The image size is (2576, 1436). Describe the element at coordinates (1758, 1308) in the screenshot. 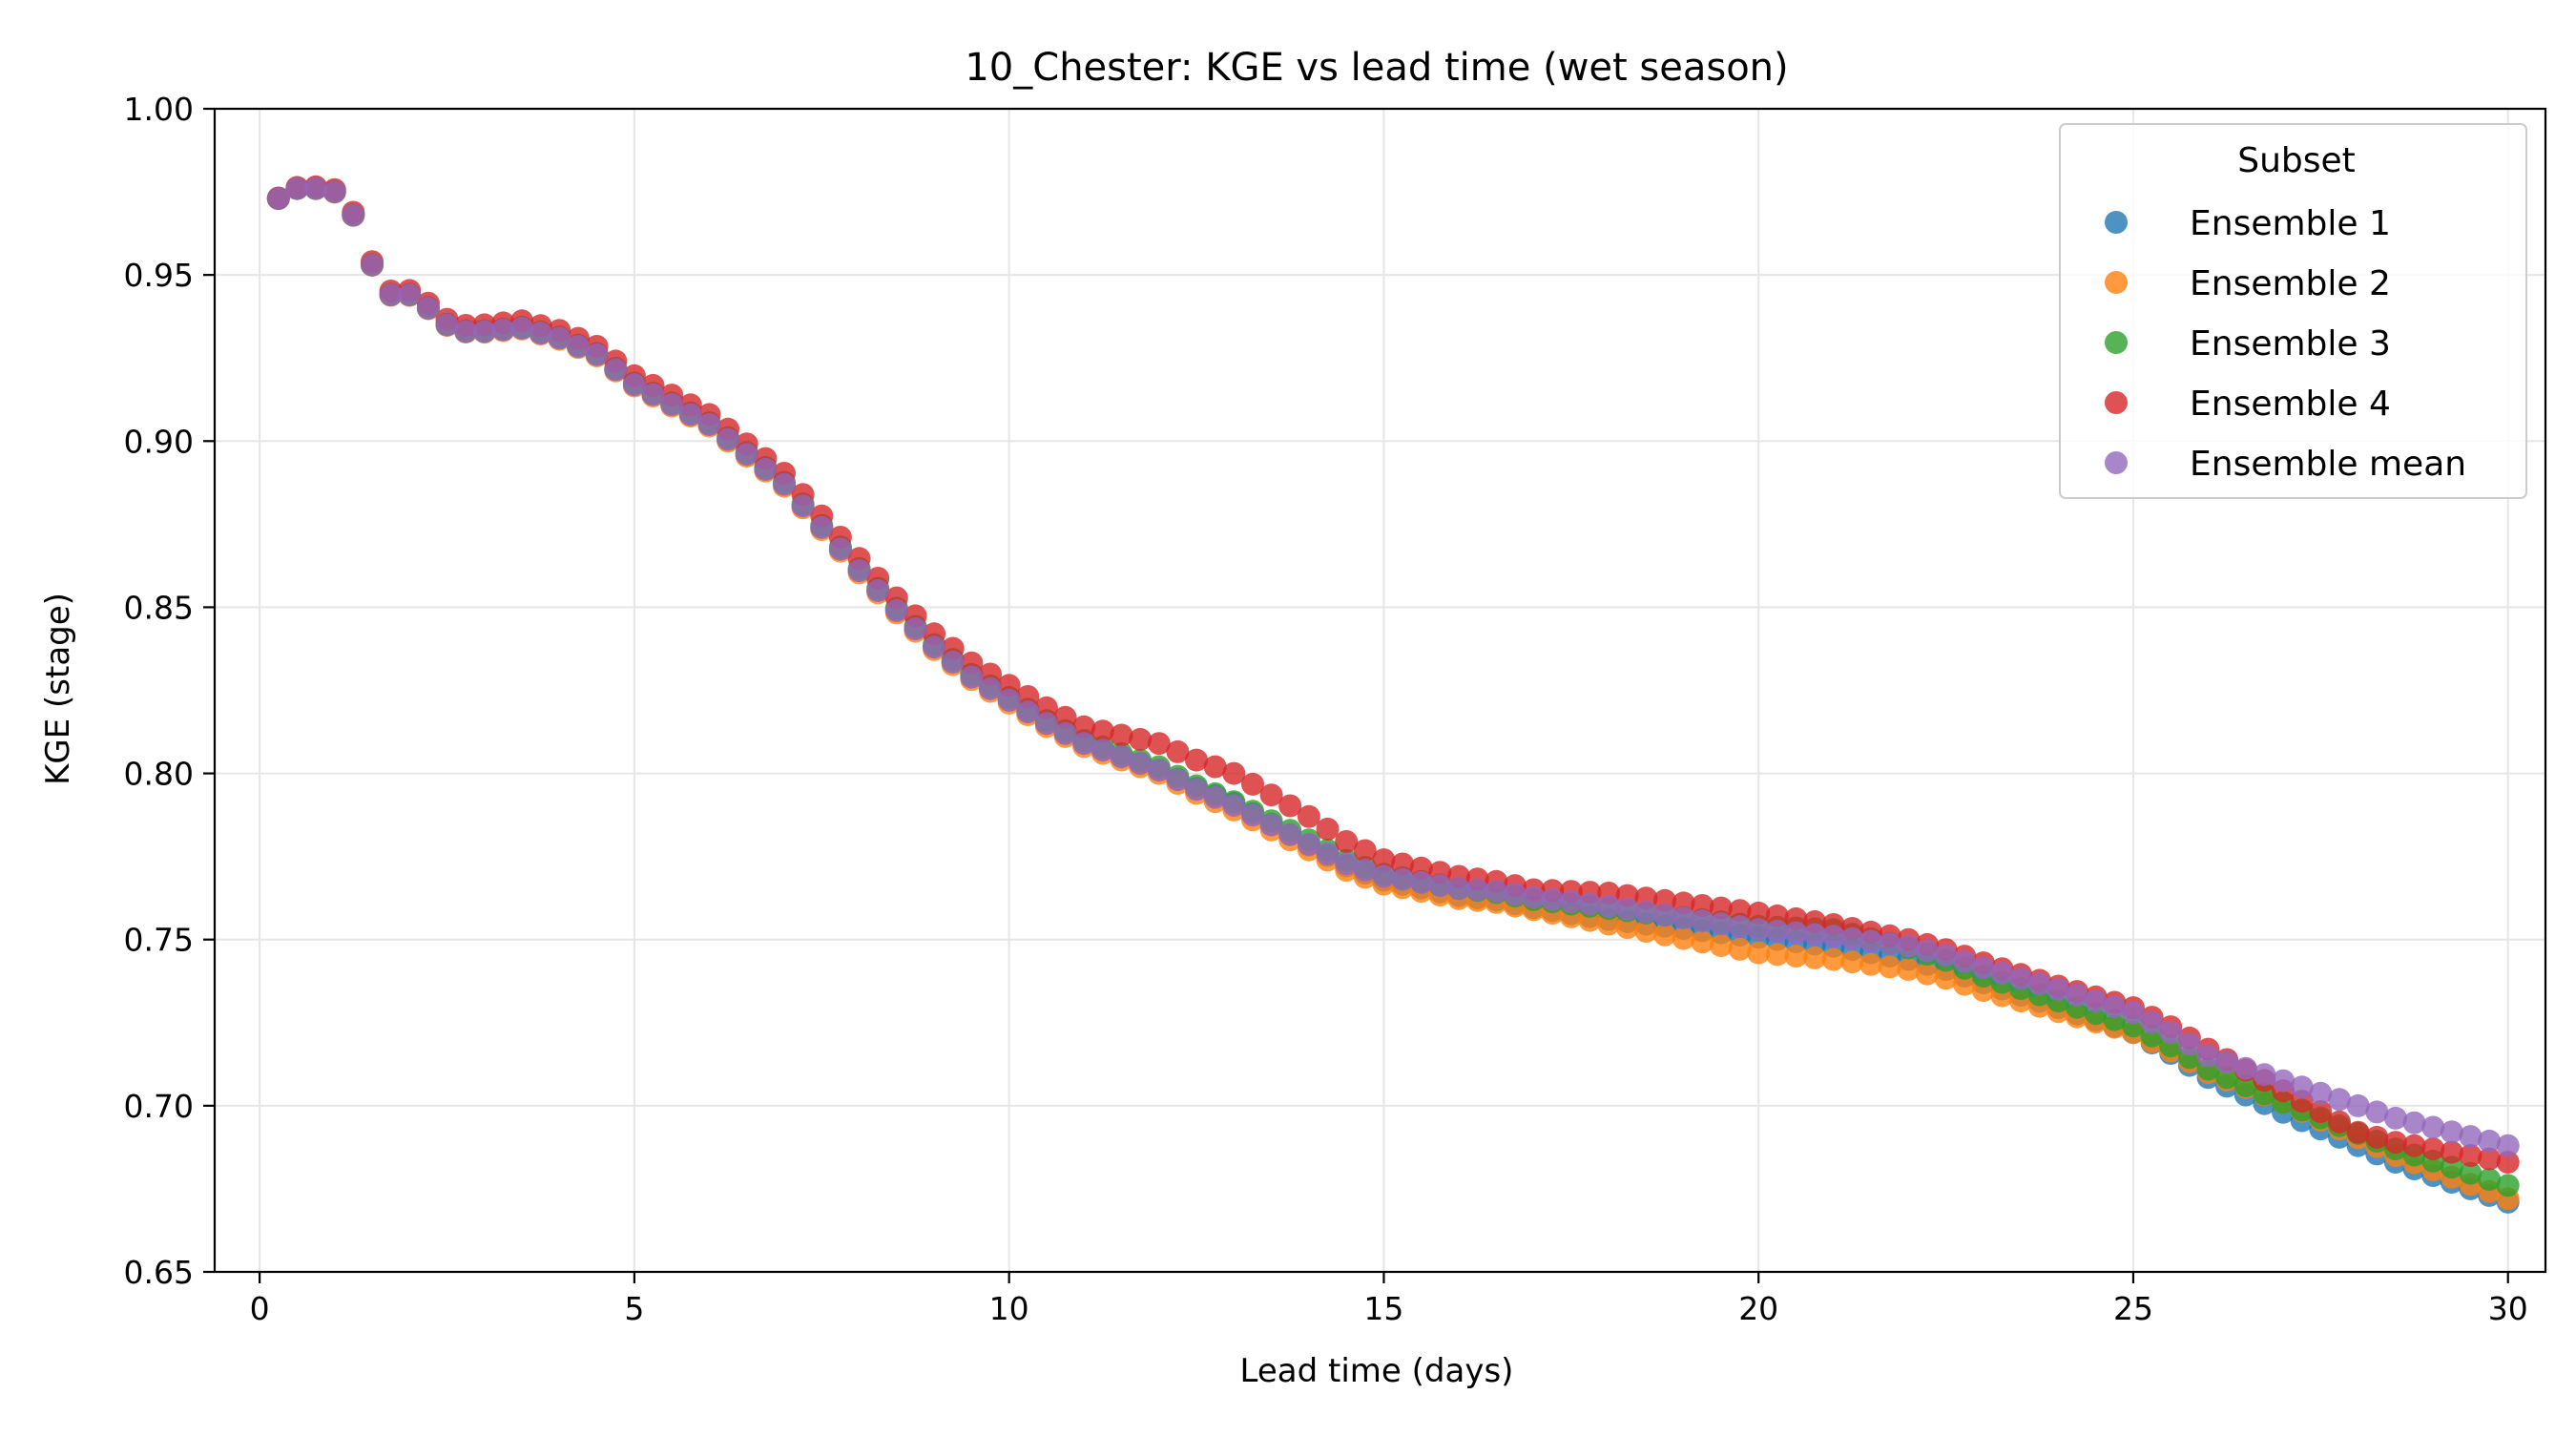

I see `x-tick-label: 20` at that location.